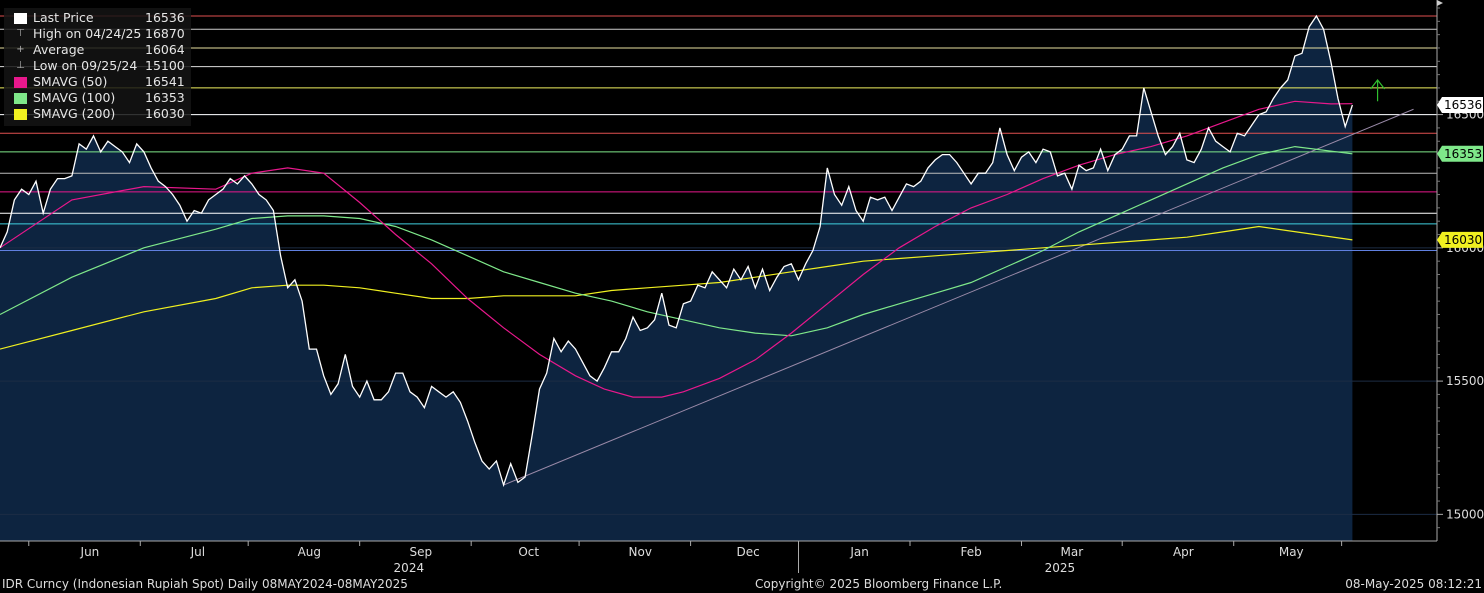 The height and width of the screenshot is (593, 1484). Describe the element at coordinates (165, 113) in the screenshot. I see `legend-value: 16030` at that location.